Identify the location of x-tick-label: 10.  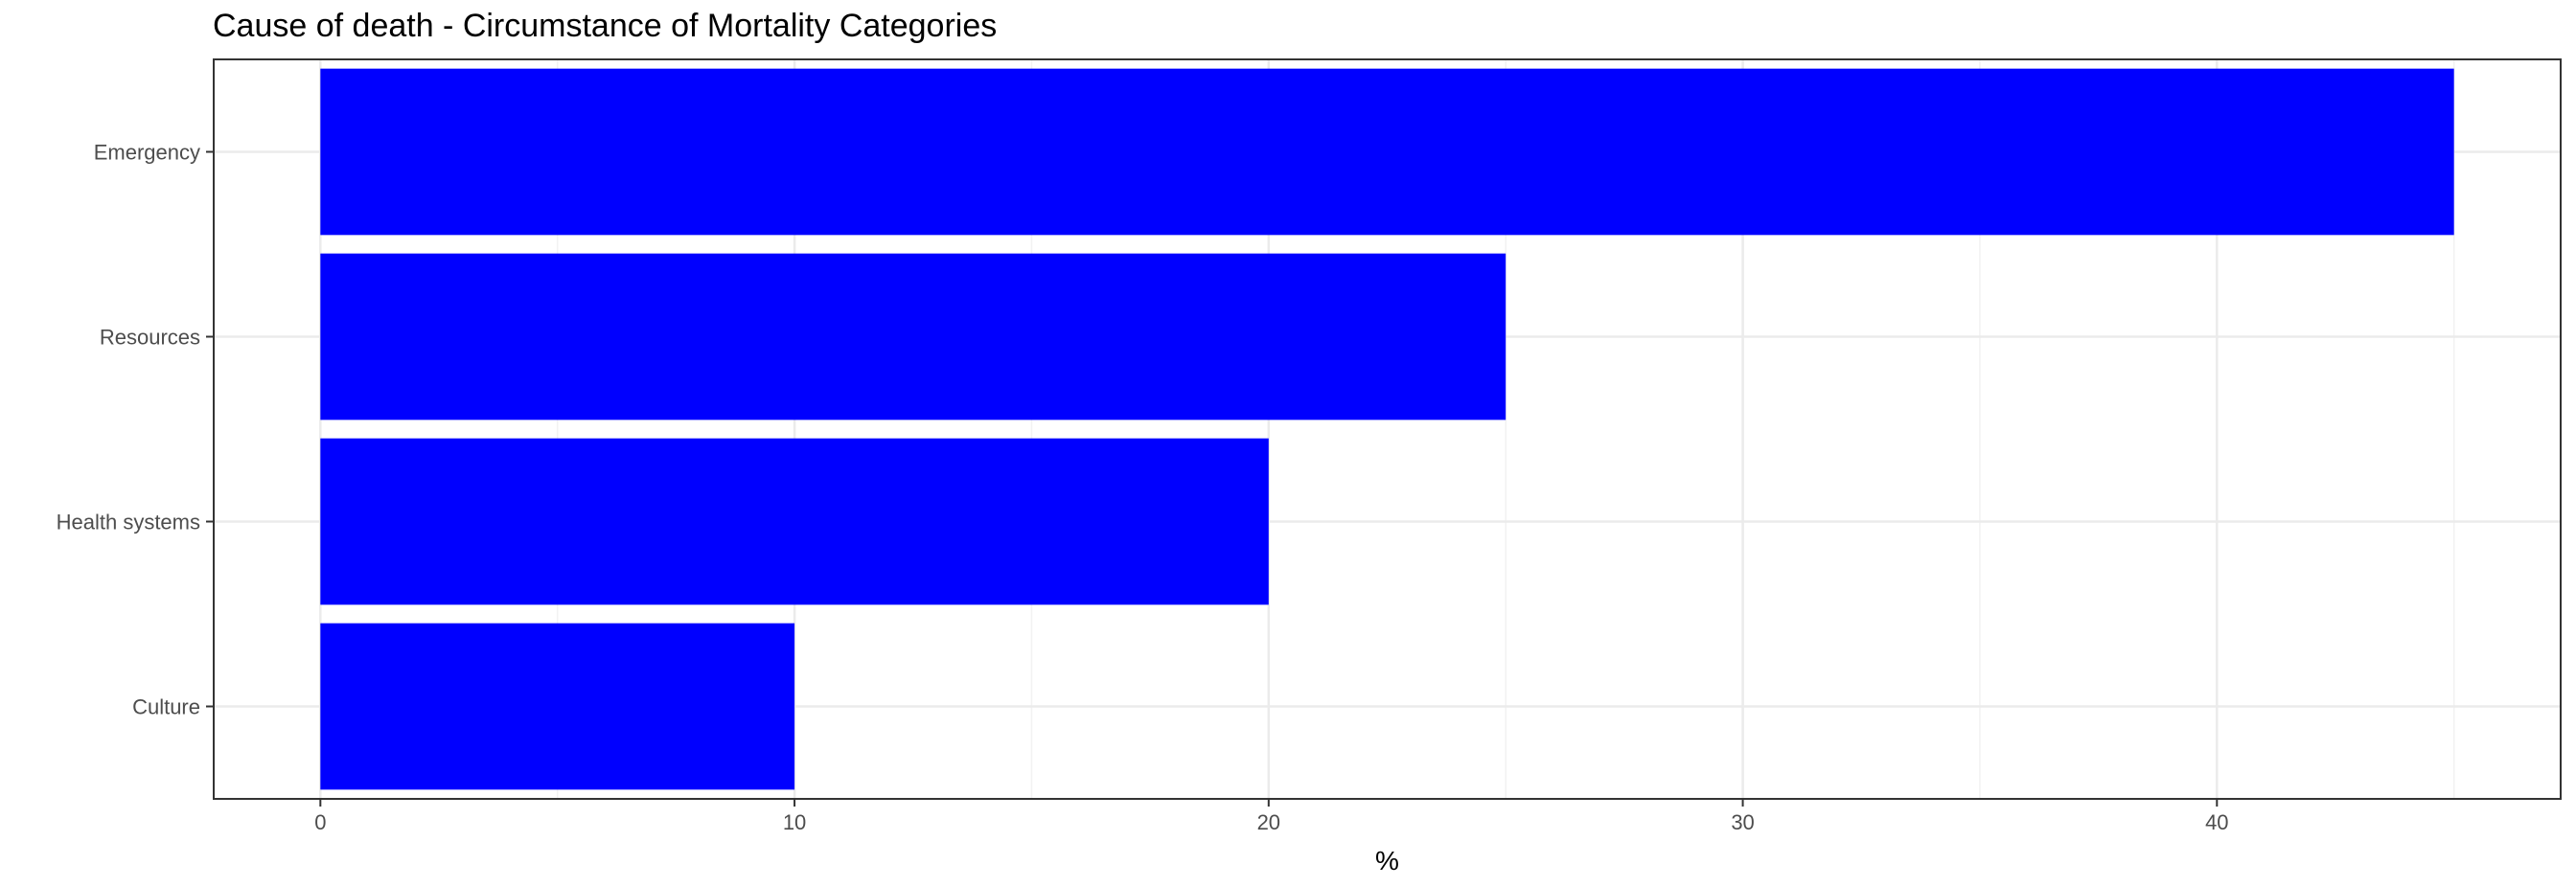
(794, 822).